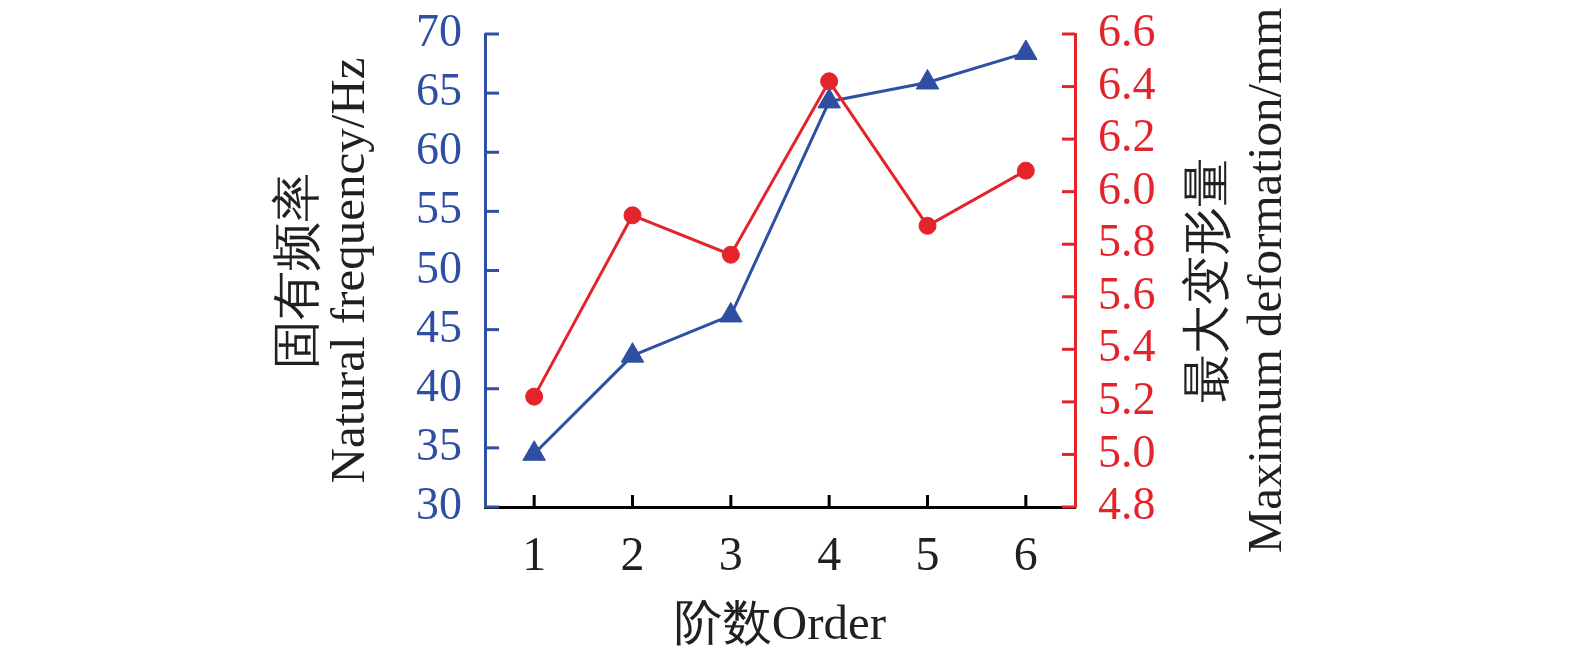  Describe the element at coordinates (632, 554) in the screenshot. I see `x-tick-label: 2` at that location.